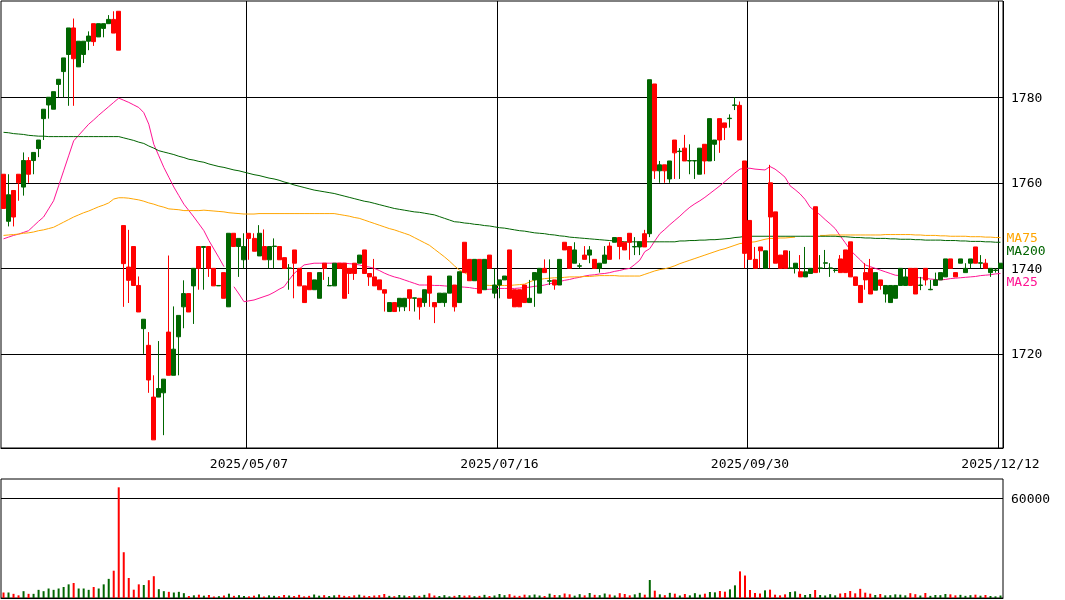 The height and width of the screenshot is (600, 1065). Describe the element at coordinates (1027, 268) in the screenshot. I see `y-tick-label: 1740` at that location.